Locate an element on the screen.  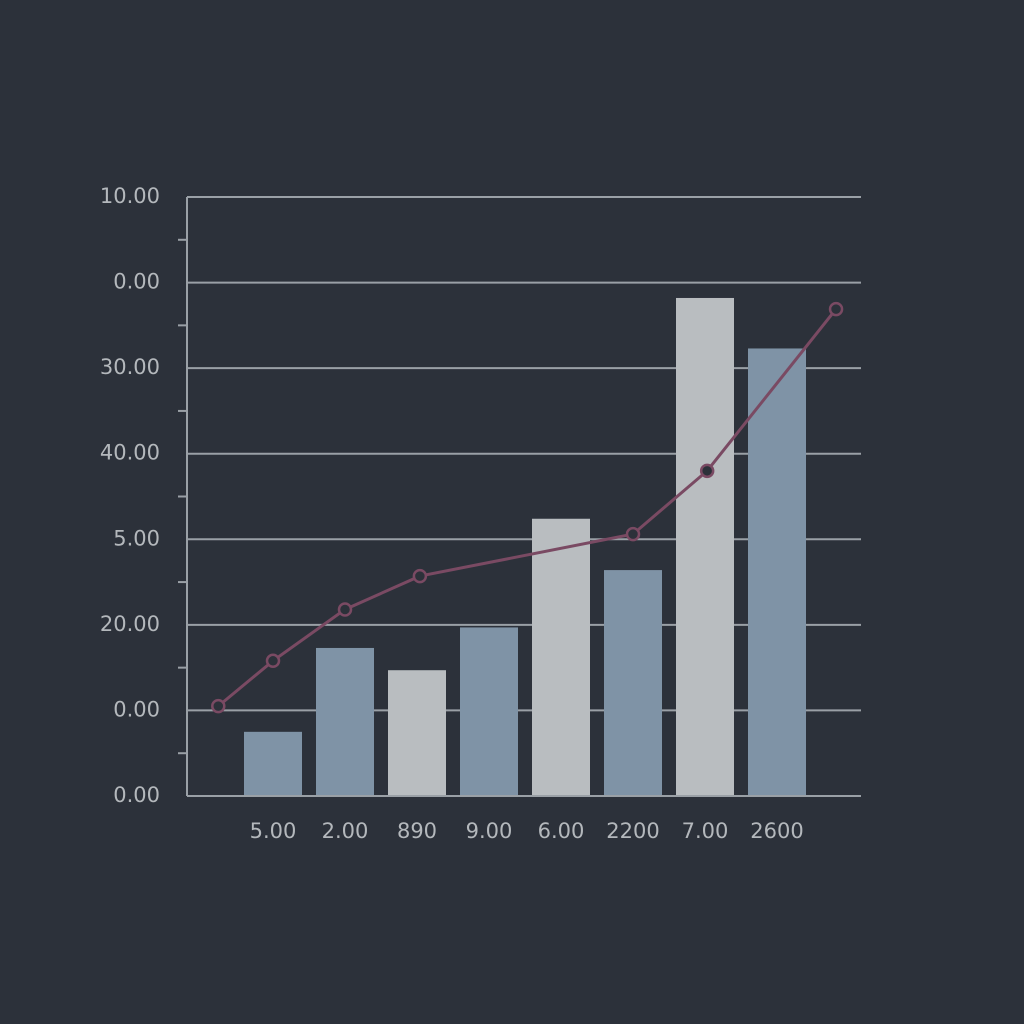
y-tick-label: 30.00 is located at coordinates (130, 367).